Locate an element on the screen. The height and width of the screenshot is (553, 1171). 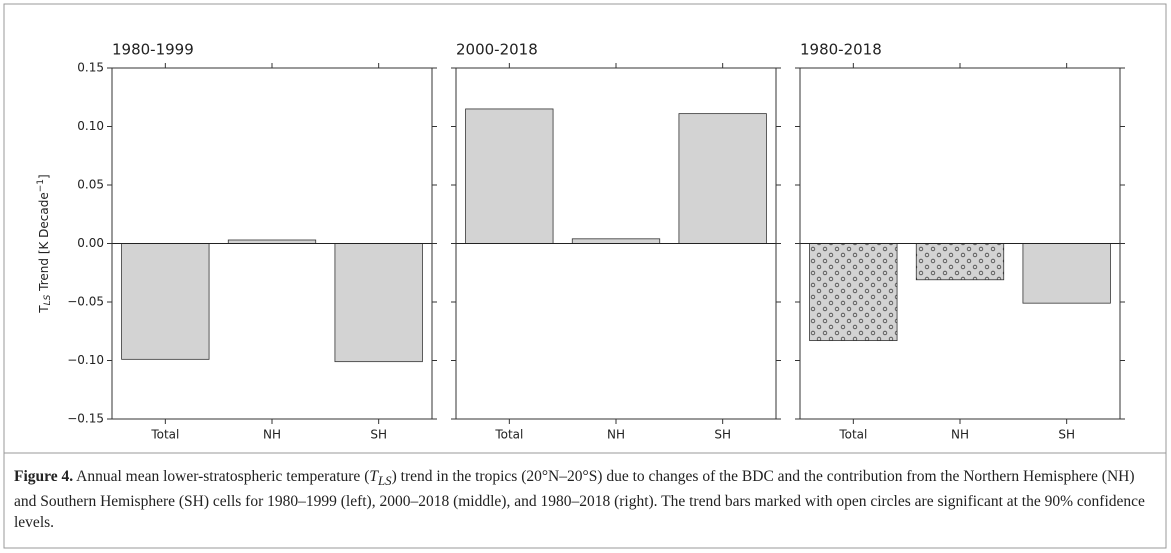
y-tick-label: 0.10 is located at coordinates (90, 126).